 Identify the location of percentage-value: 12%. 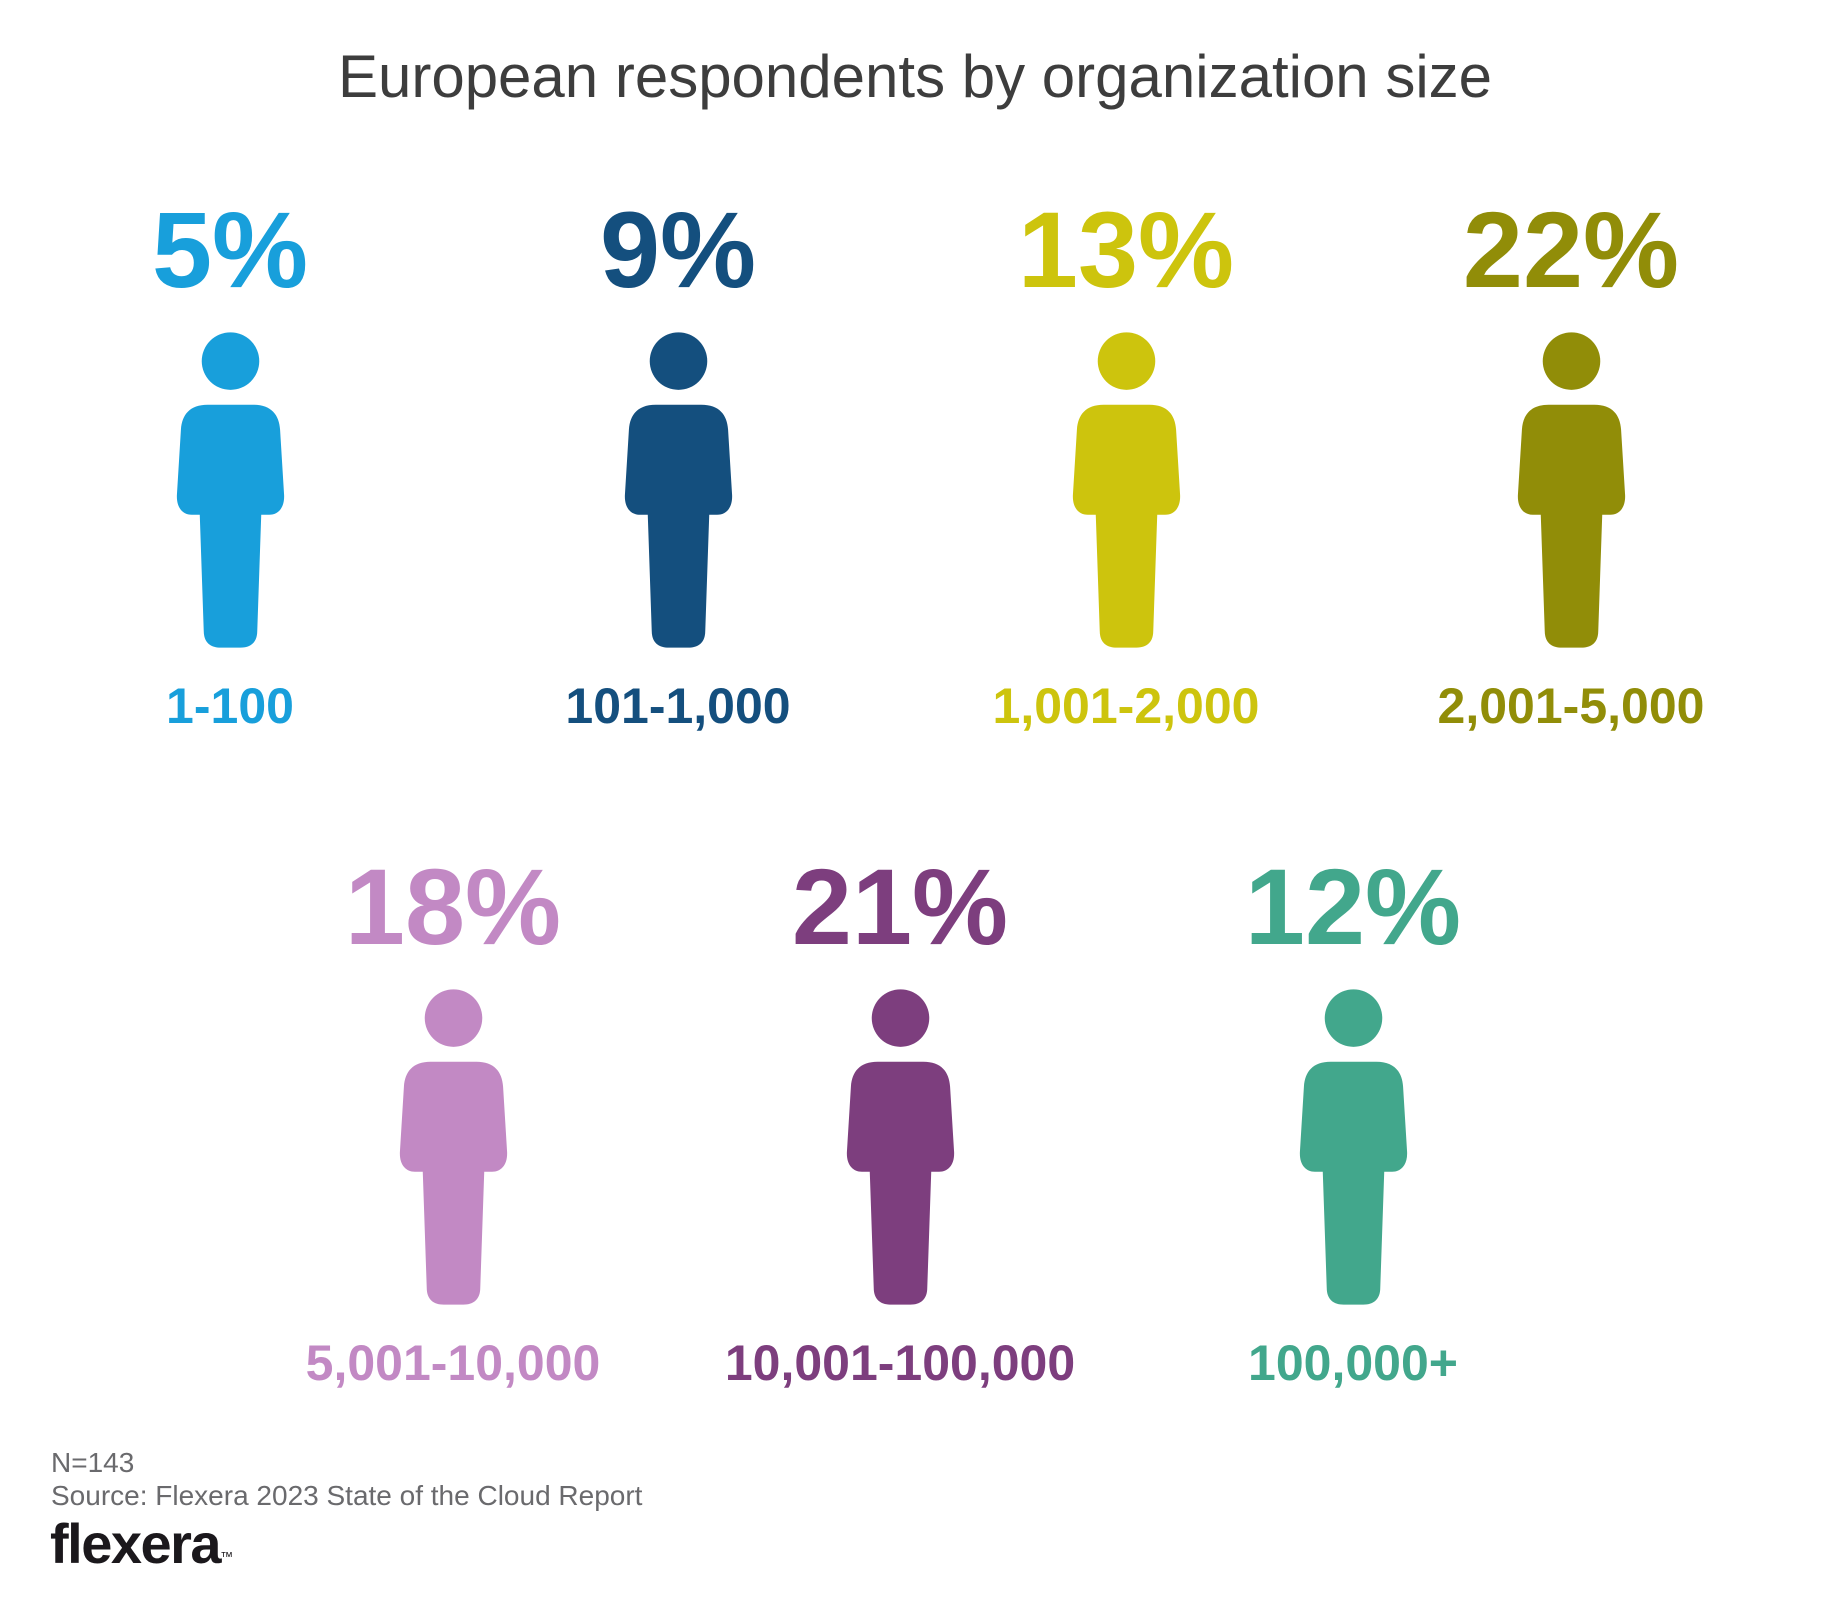
(1353, 906).